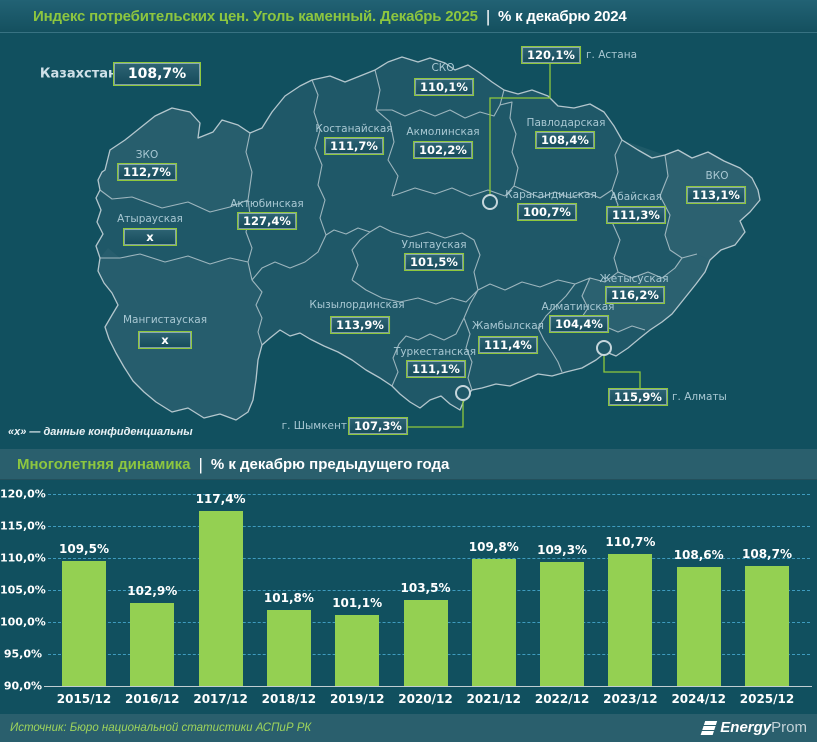 This screenshot has width=817, height=742. I want to click on bar-value-label: 101,8%, so click(288, 598).